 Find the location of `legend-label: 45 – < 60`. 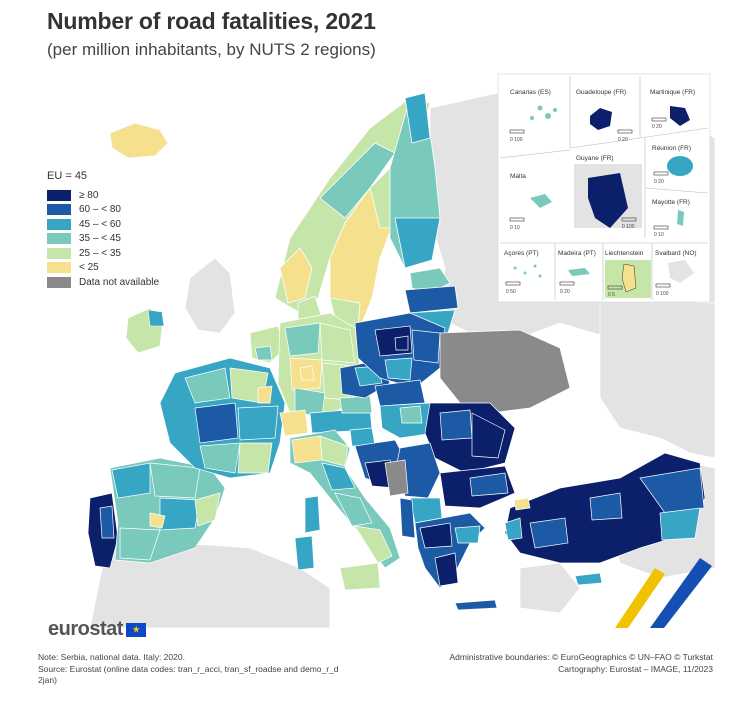

legend-label: 45 – < 60 is located at coordinates (100, 224).